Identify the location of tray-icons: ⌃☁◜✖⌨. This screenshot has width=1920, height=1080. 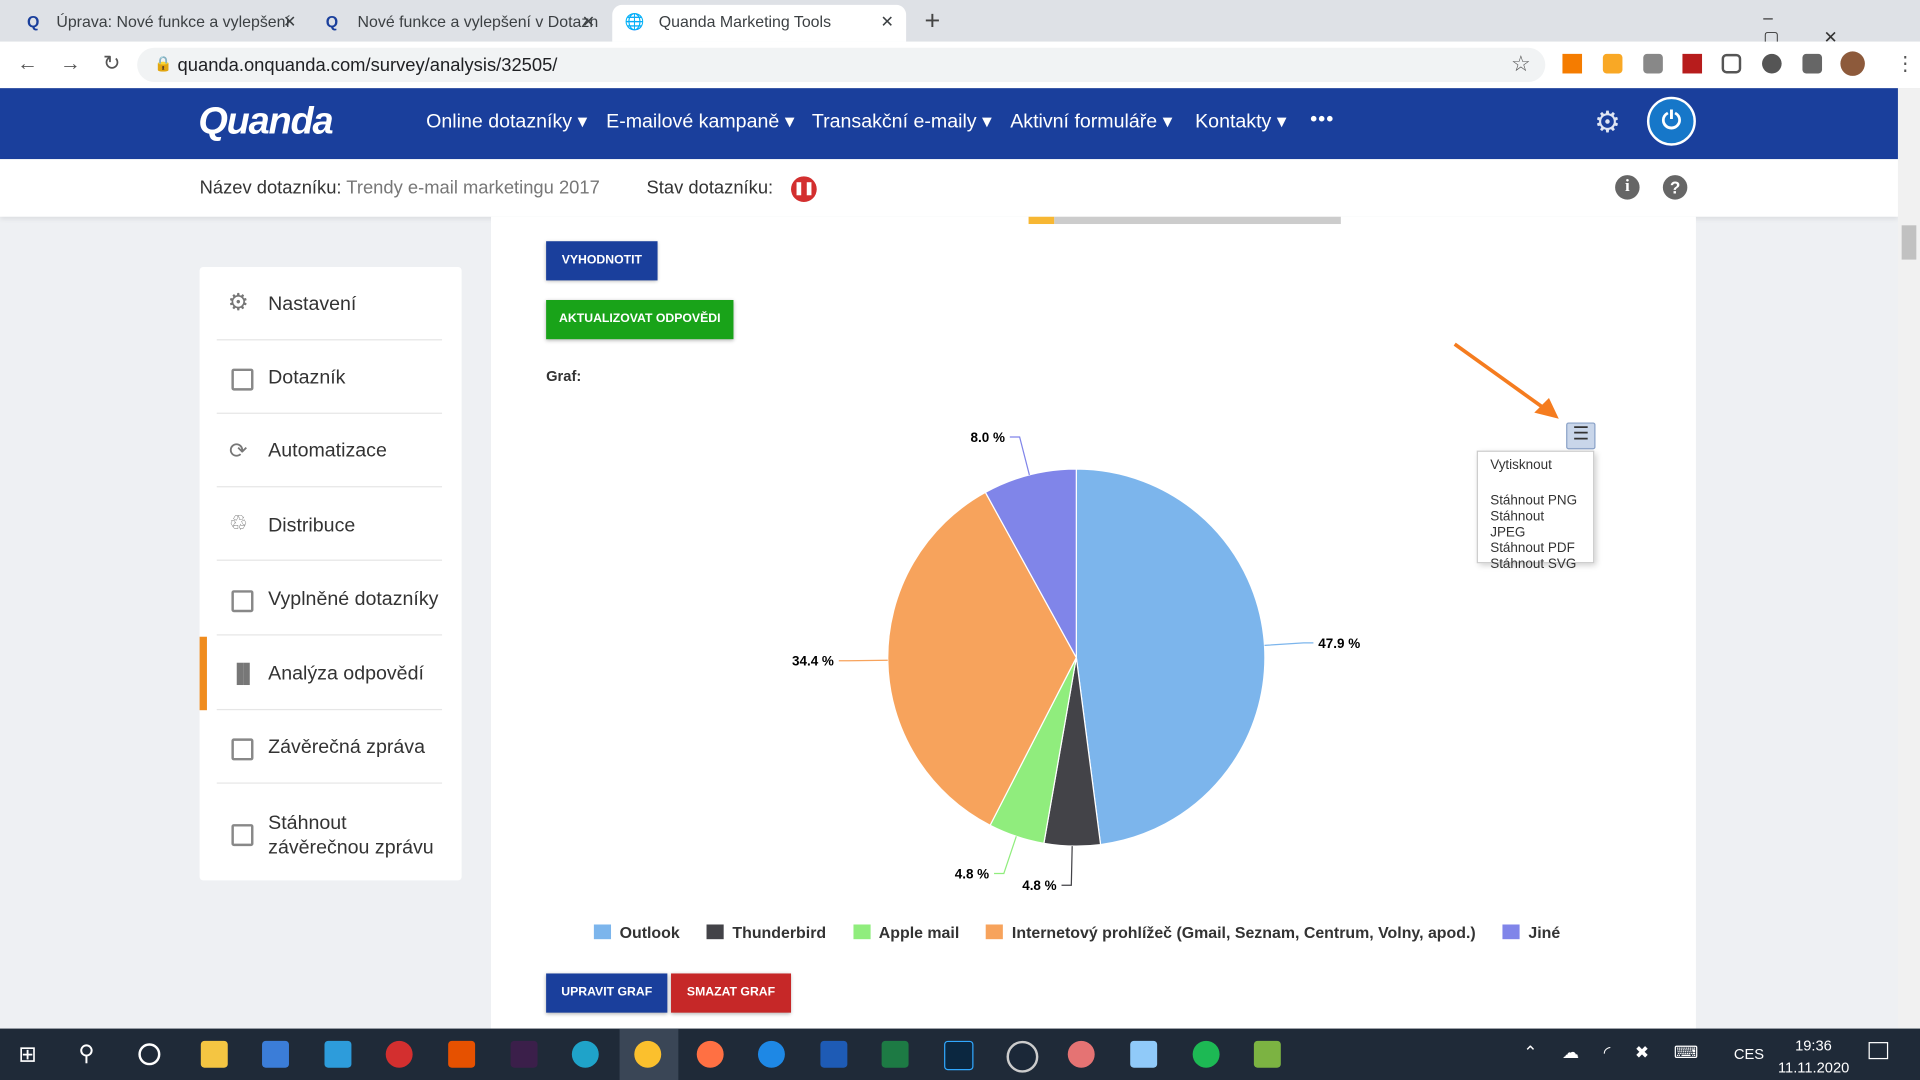
(1623, 1052).